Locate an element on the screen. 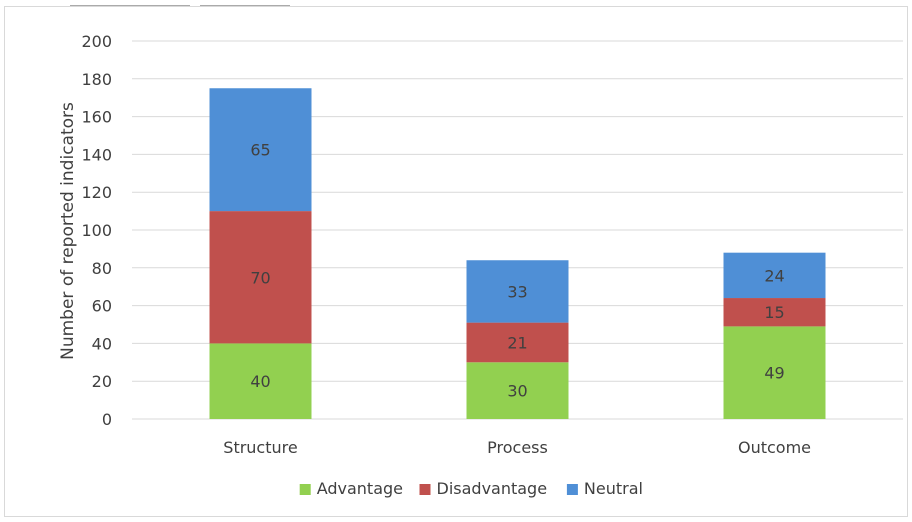  y-tick-label-160: 160 is located at coordinates (96, 117).